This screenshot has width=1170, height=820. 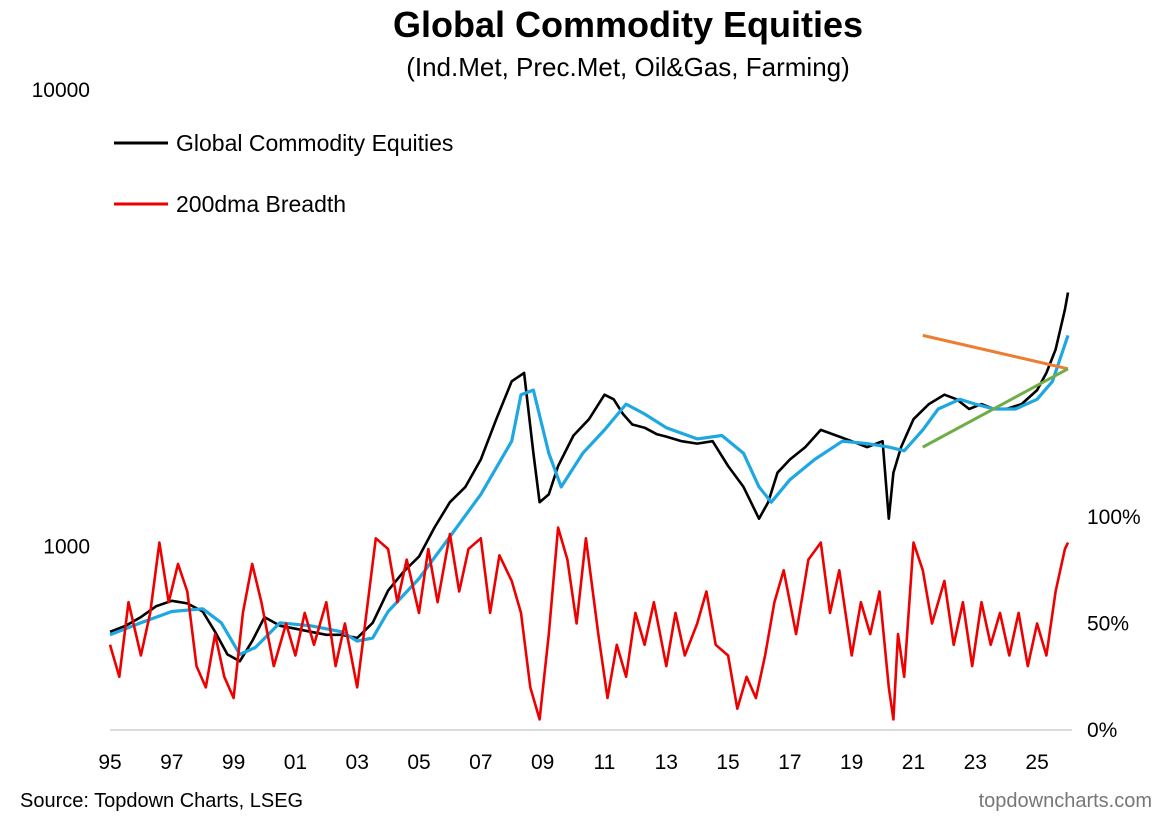 What do you see at coordinates (542, 762) in the screenshot?
I see `x-tick-label: 09` at bounding box center [542, 762].